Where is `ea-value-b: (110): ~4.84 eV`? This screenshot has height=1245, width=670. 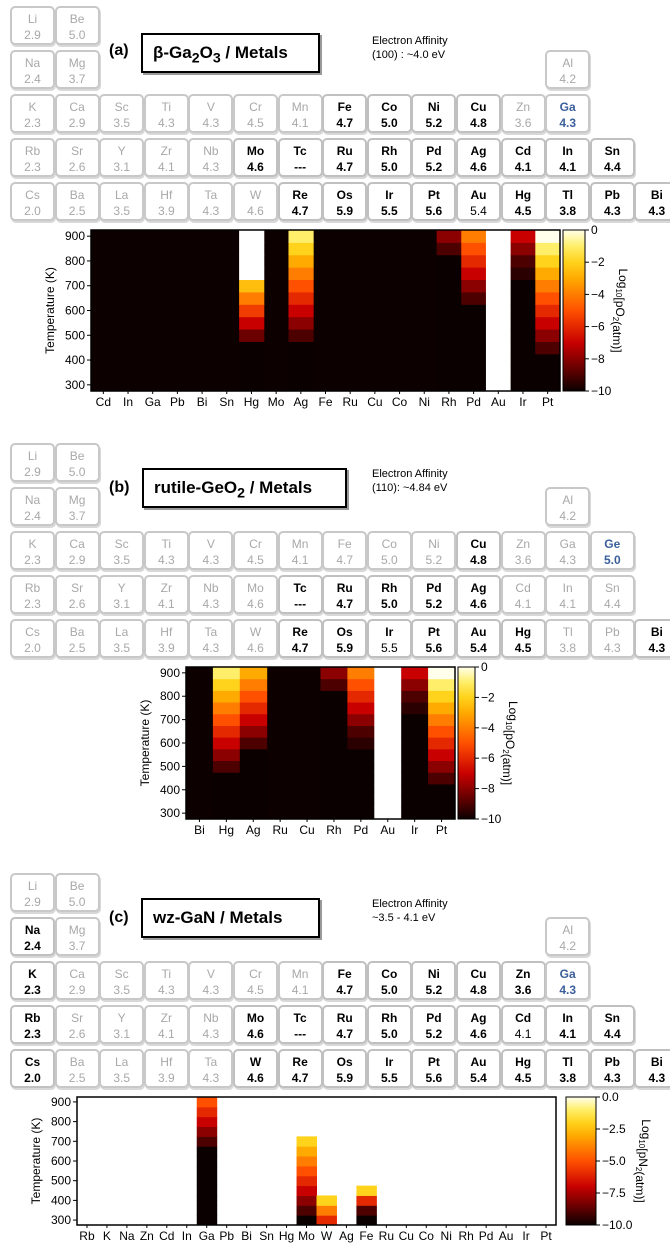 ea-value-b: (110): ~4.84 eV is located at coordinates (410, 488).